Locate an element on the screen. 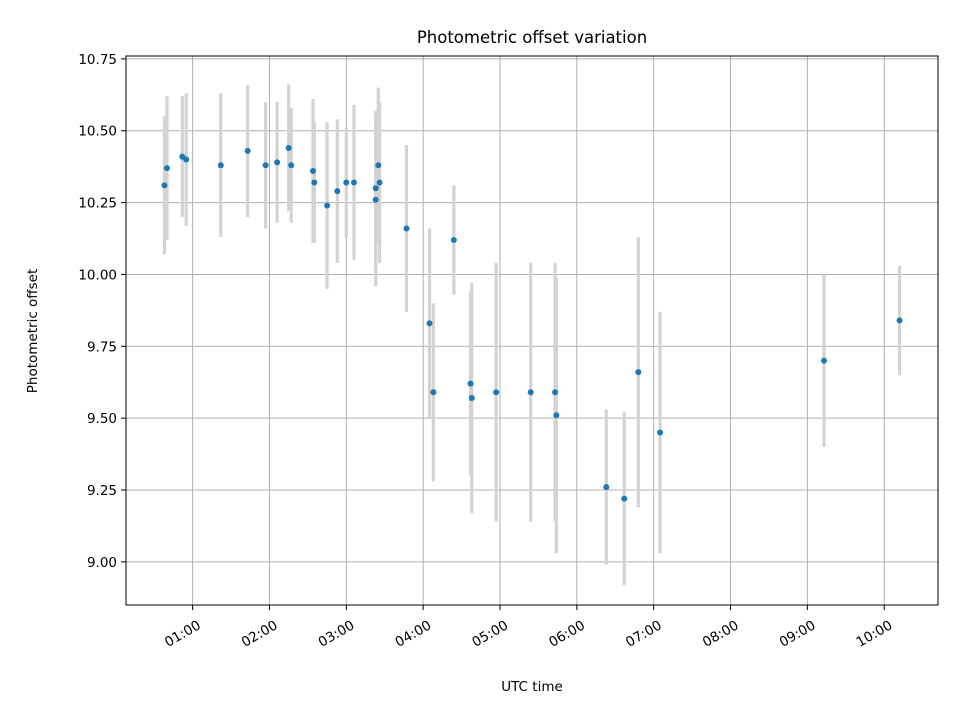 This screenshot has height=720, width=960. y-tick-label: 10.50 is located at coordinates (97, 132).